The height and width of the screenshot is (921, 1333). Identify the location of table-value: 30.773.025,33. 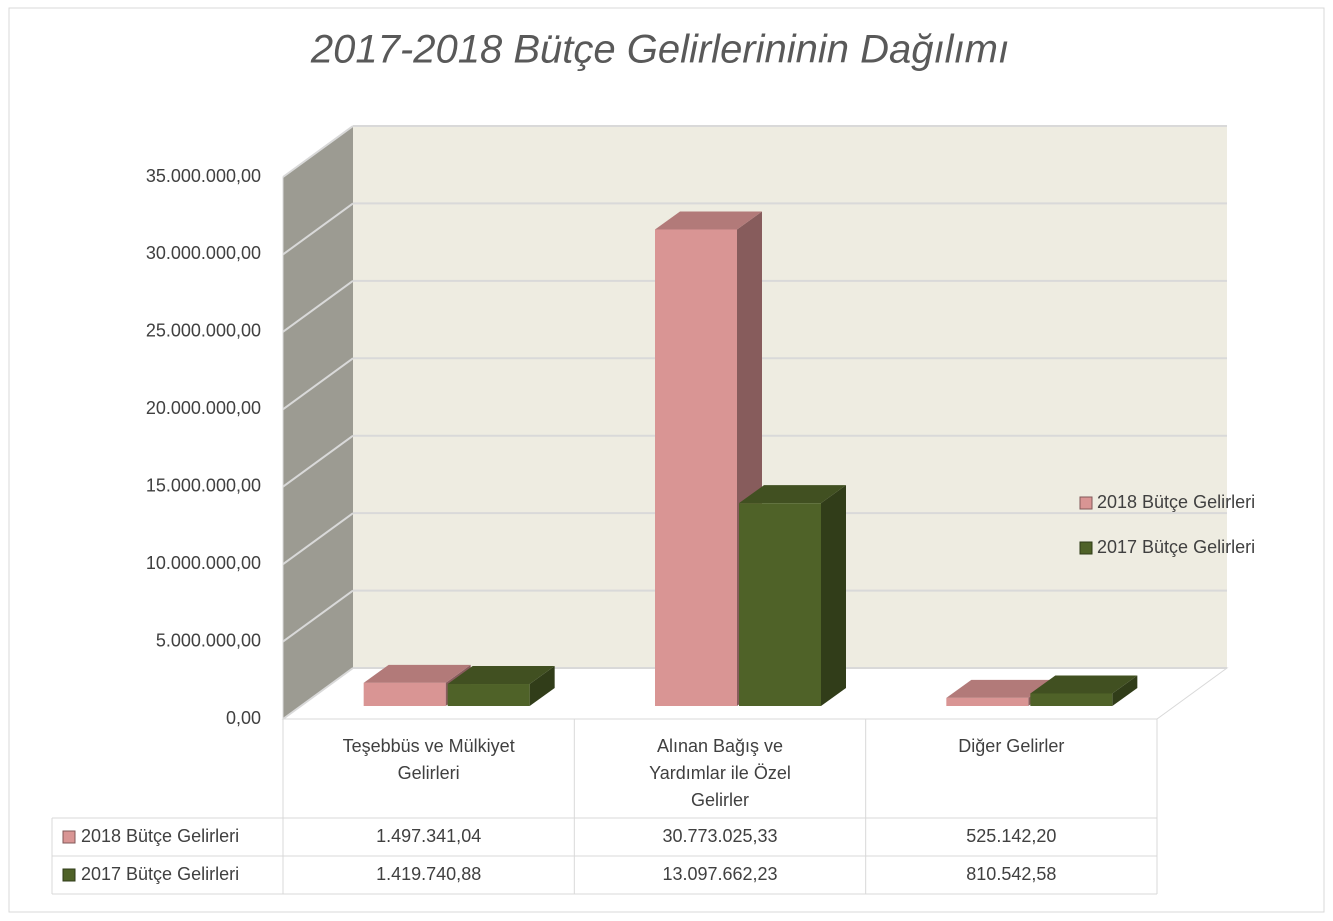
(719, 836).